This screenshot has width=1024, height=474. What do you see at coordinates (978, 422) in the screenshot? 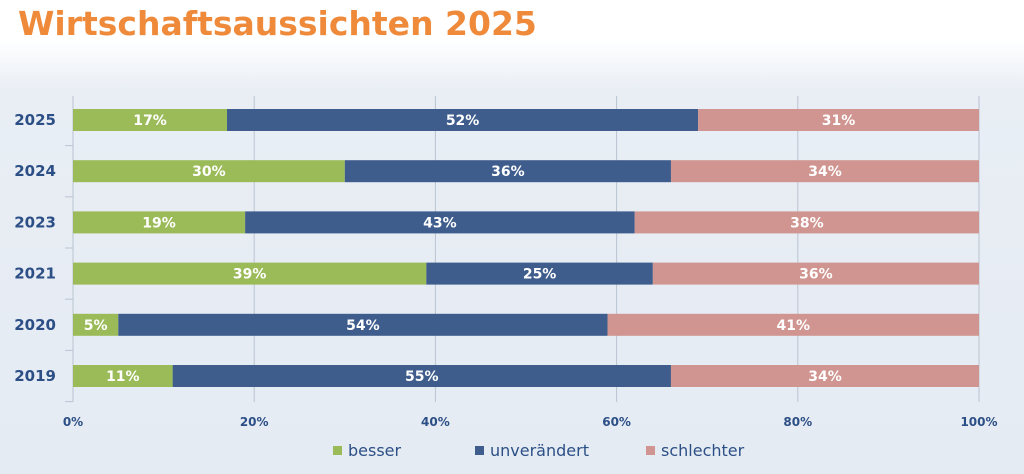
I see `x-tick-label: 100%` at bounding box center [978, 422].